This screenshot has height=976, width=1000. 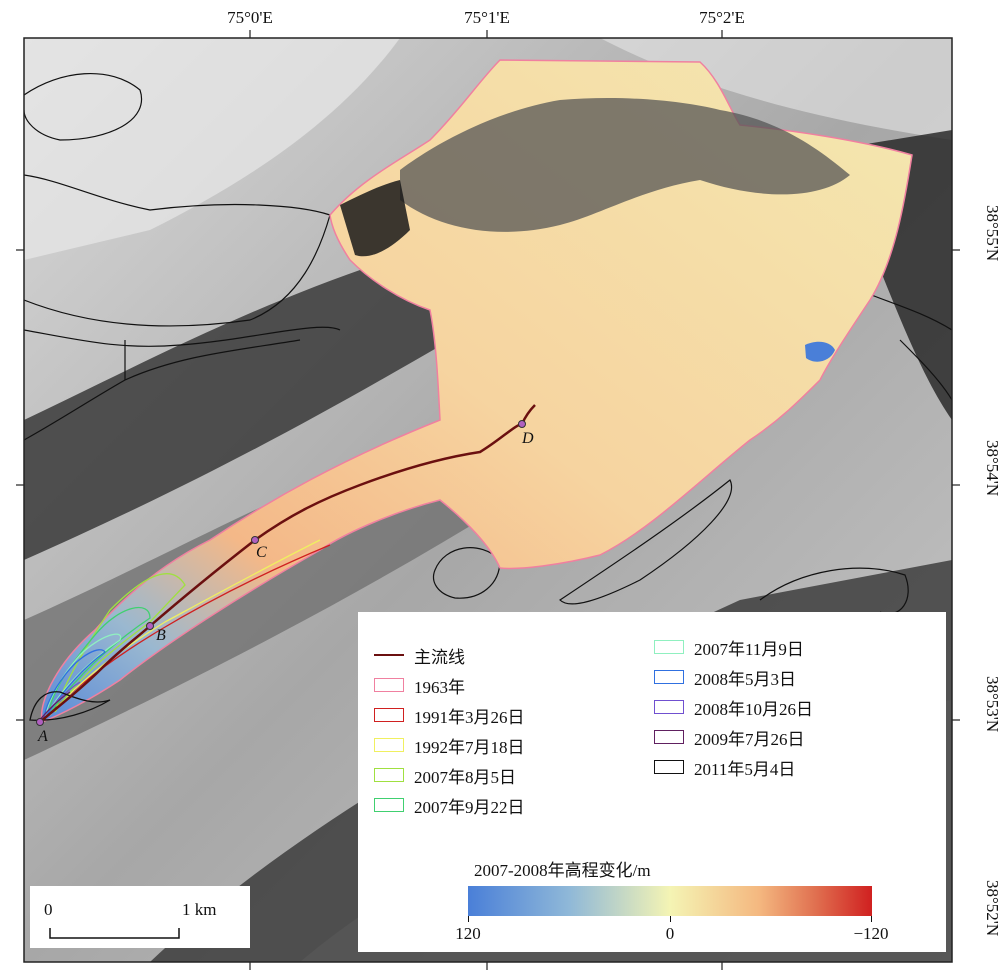 What do you see at coordinates (528, 438) in the screenshot?
I see `point-d-label: D` at bounding box center [528, 438].